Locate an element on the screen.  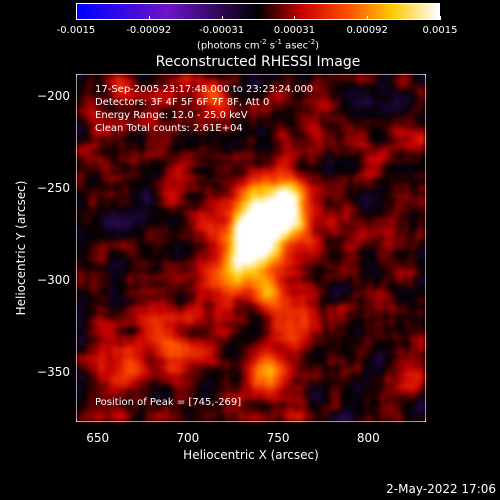
colorbar is located at coordinates (258, 11).